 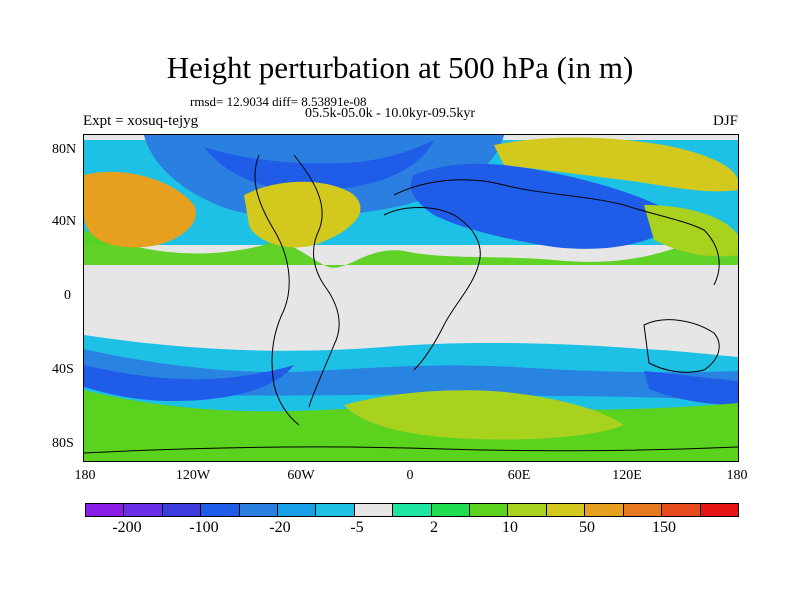 What do you see at coordinates (280, 527) in the screenshot?
I see `colorbar-label-3: -20` at bounding box center [280, 527].